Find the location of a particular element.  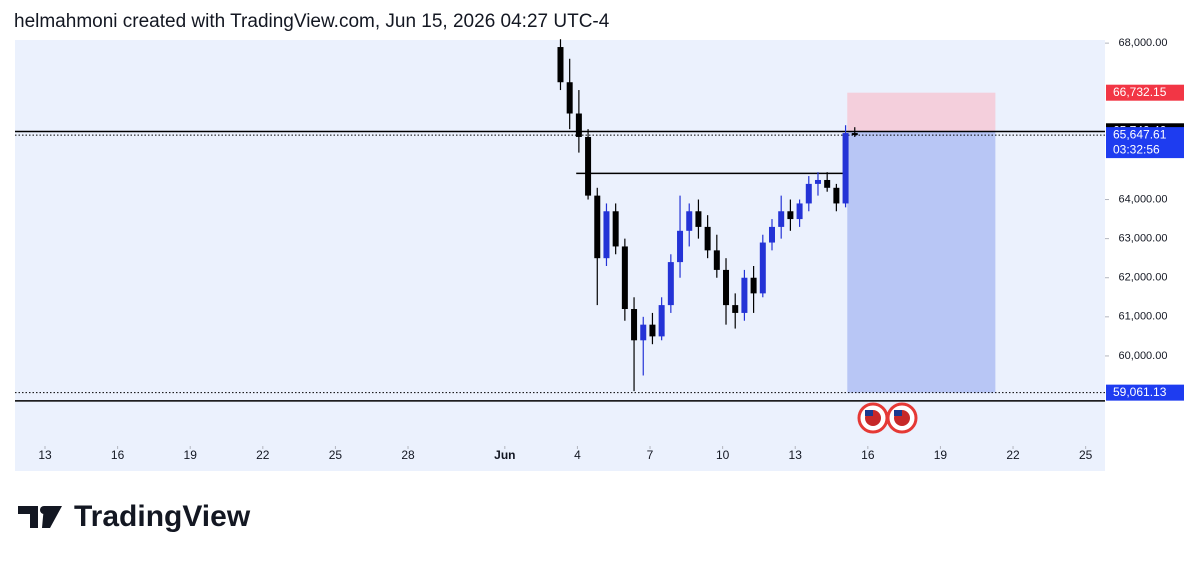

y-tick-label: 62,000.00 is located at coordinates (1143, 278).